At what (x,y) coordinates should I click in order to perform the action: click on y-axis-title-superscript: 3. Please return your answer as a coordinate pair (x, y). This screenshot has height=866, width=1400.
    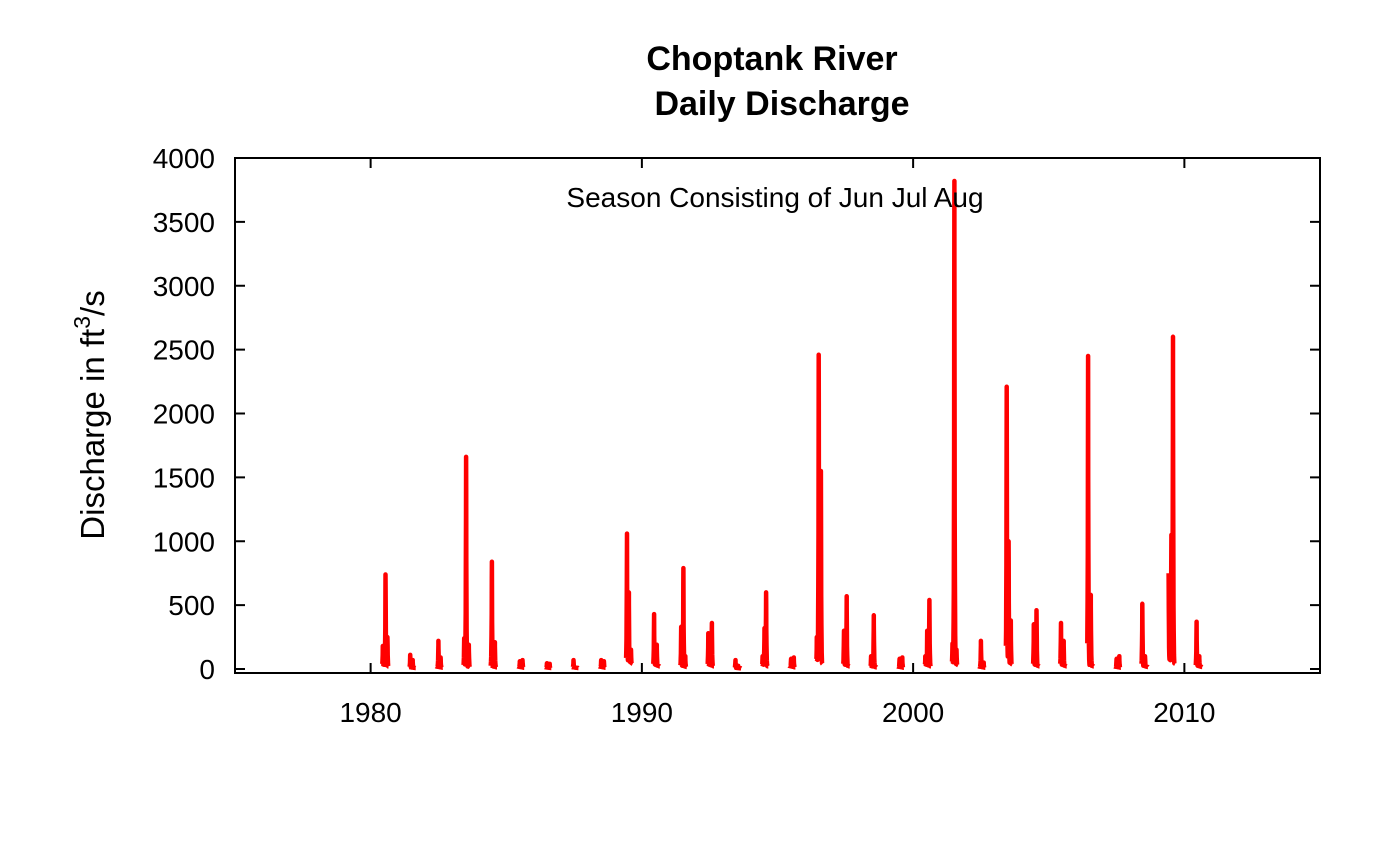
    Looking at the image, I should click on (82, 322).